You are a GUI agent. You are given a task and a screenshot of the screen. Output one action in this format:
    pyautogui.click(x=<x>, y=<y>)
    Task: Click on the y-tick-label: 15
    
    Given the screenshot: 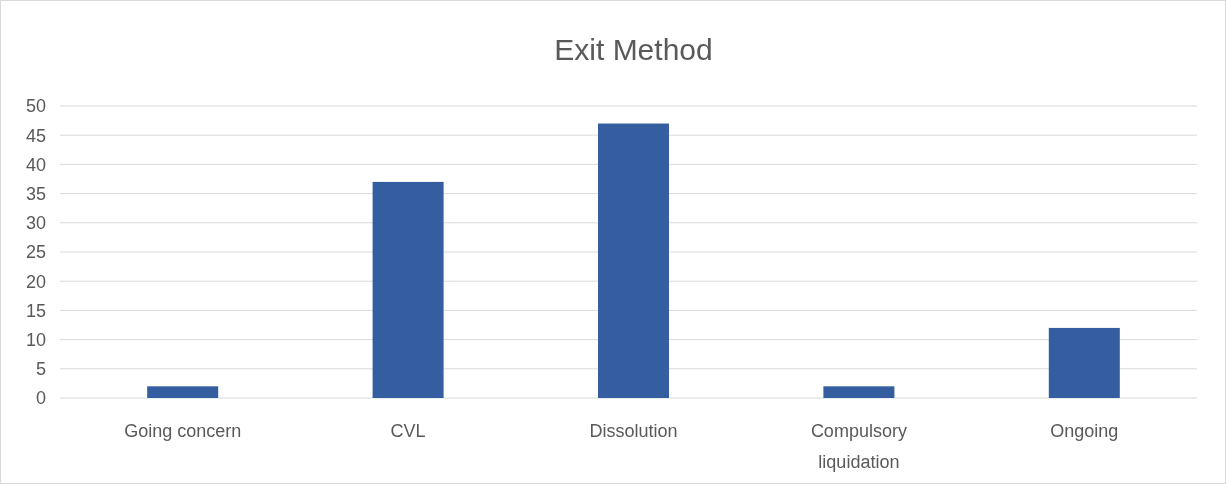 What is the action you would take?
    pyautogui.click(x=35, y=310)
    